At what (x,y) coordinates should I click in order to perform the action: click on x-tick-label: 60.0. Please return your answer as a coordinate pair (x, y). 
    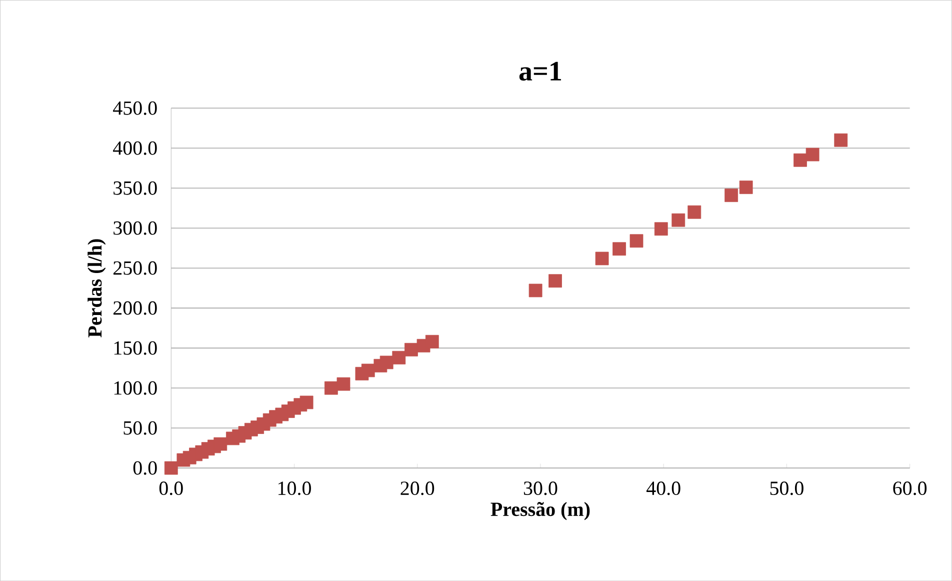
    Looking at the image, I should click on (910, 488).